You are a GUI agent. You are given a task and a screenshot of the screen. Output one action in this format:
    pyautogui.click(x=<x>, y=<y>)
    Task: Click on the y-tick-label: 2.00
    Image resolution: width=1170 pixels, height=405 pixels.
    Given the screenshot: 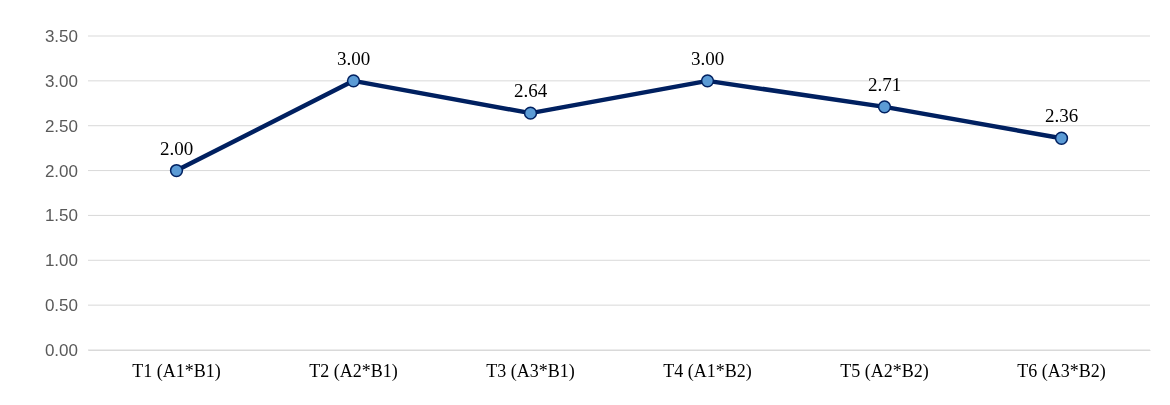 What is the action you would take?
    pyautogui.click(x=61, y=171)
    